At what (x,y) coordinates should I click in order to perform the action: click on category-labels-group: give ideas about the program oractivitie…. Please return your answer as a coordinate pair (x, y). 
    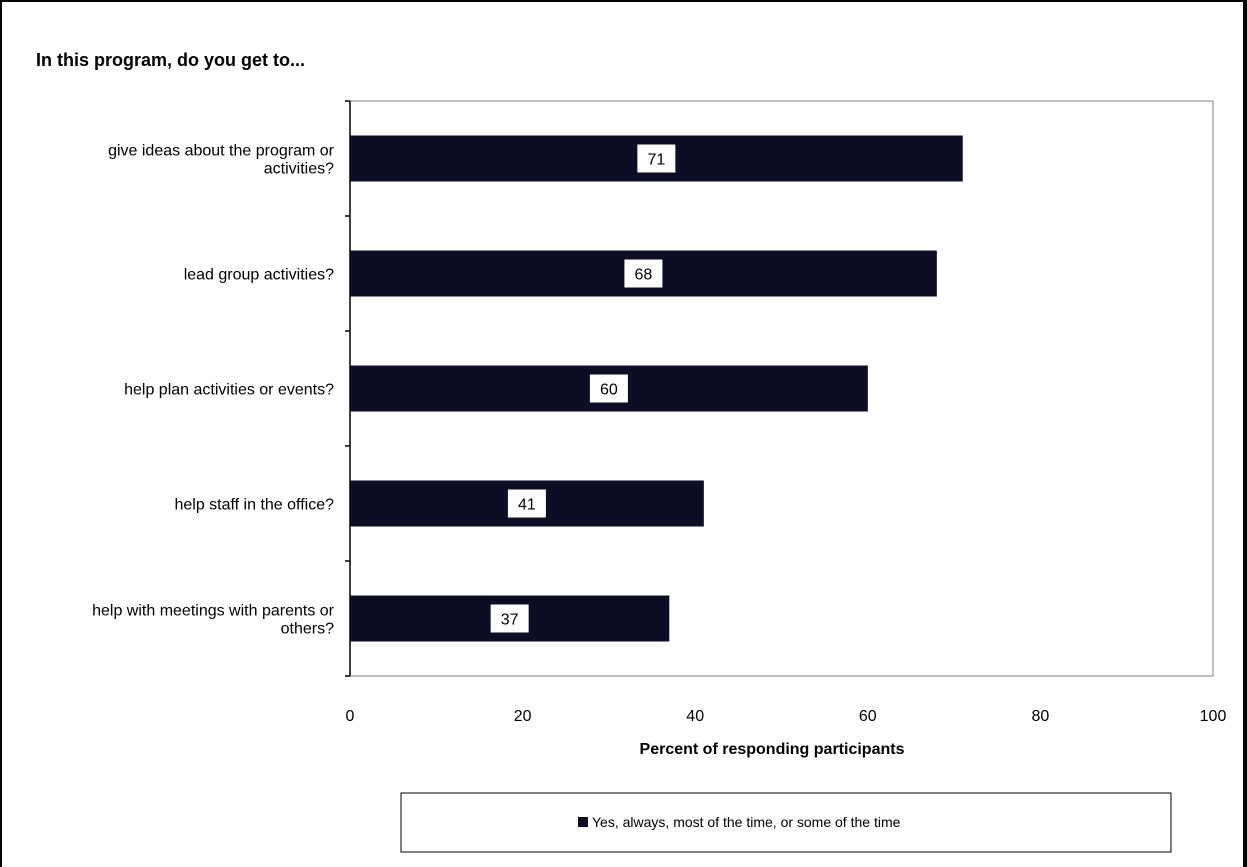
    Looking at the image, I should click on (213, 390).